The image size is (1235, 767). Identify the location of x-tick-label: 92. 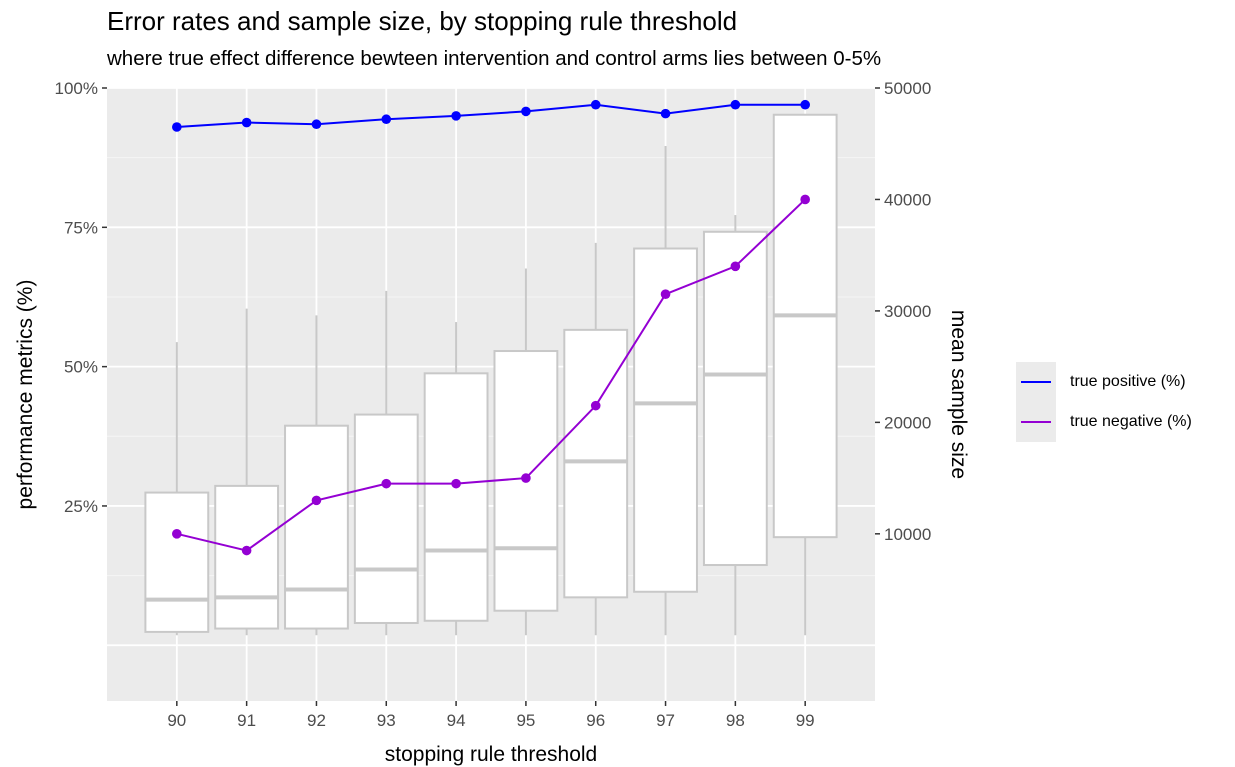
(316, 720).